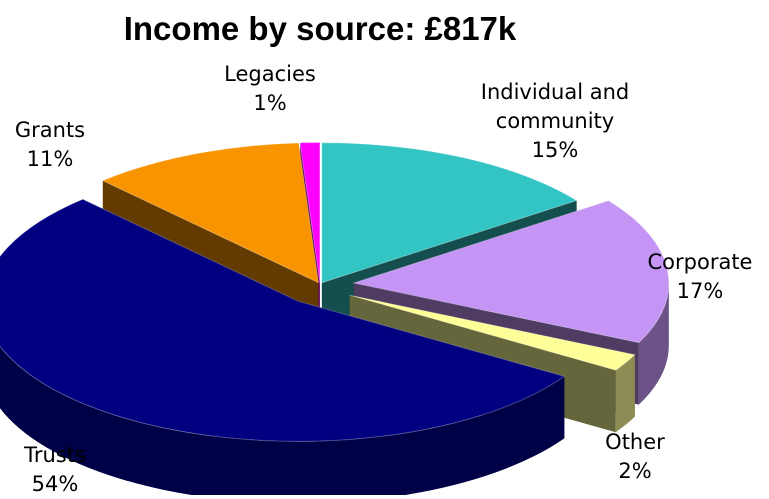  Describe the element at coordinates (50, 144) in the screenshot. I see `label-grants: Grants 11%` at that location.